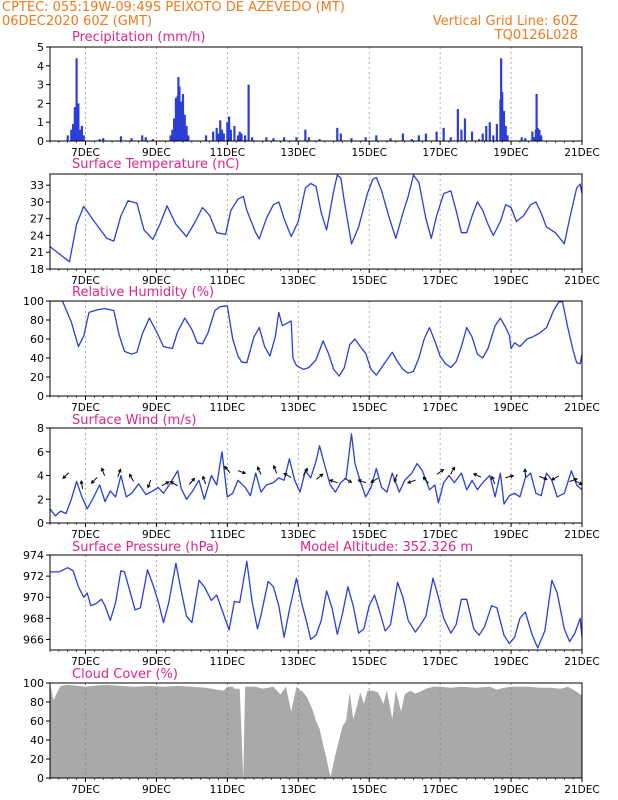  What do you see at coordinates (316, 218) in the screenshot?
I see `temp-line` at bounding box center [316, 218].